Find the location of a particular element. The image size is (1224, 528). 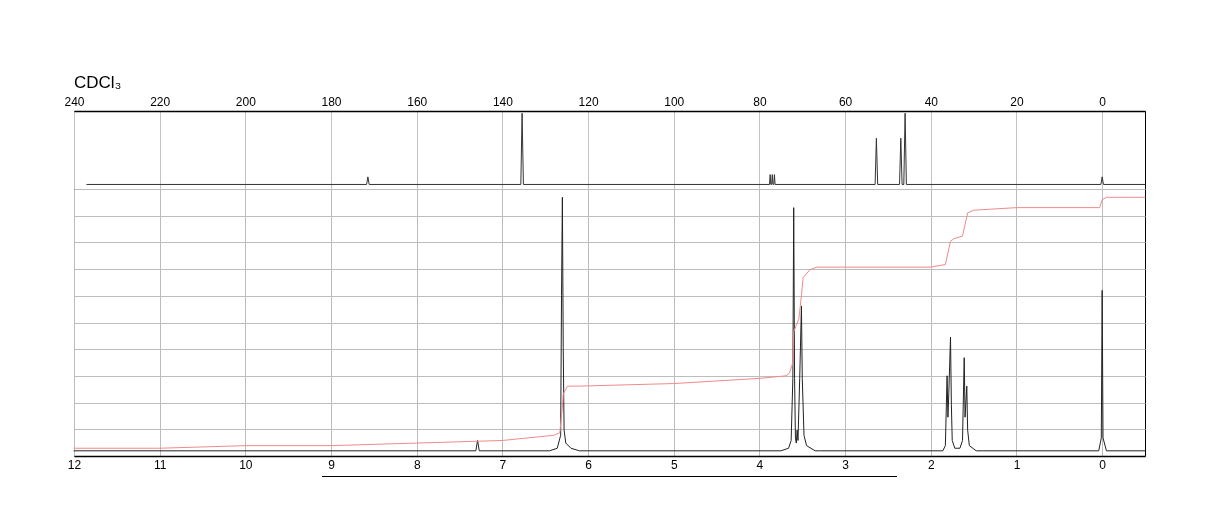

x-tick-label: 40 is located at coordinates (931, 101).